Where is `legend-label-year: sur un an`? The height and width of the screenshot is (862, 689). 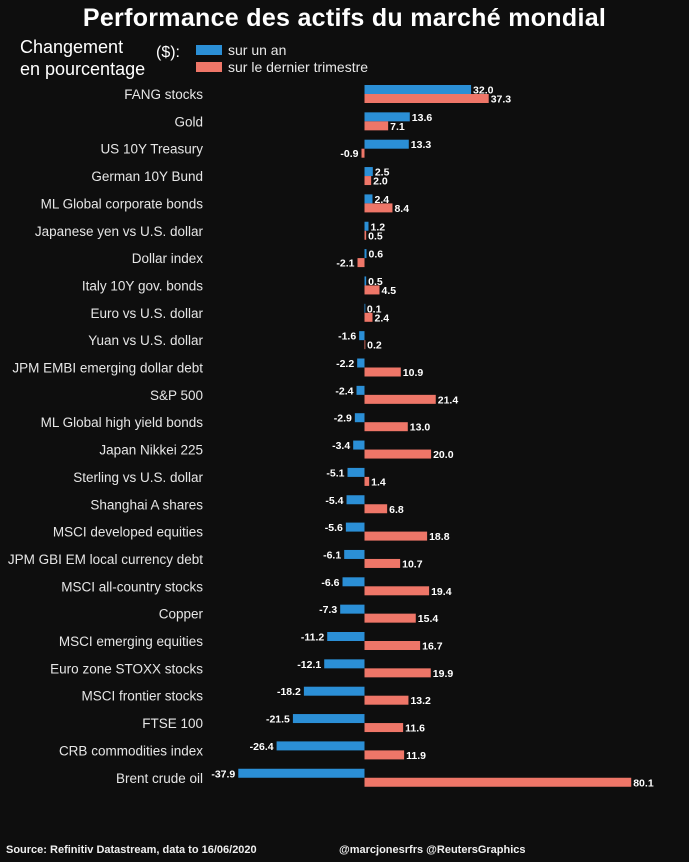 legend-label-year: sur un an is located at coordinates (257, 50).